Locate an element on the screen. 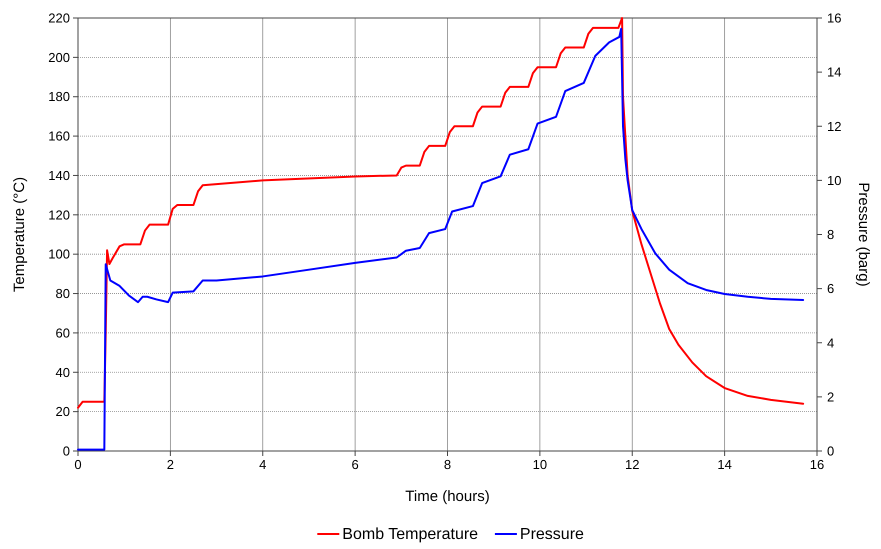  x-tick-label: 2 is located at coordinates (170, 464).